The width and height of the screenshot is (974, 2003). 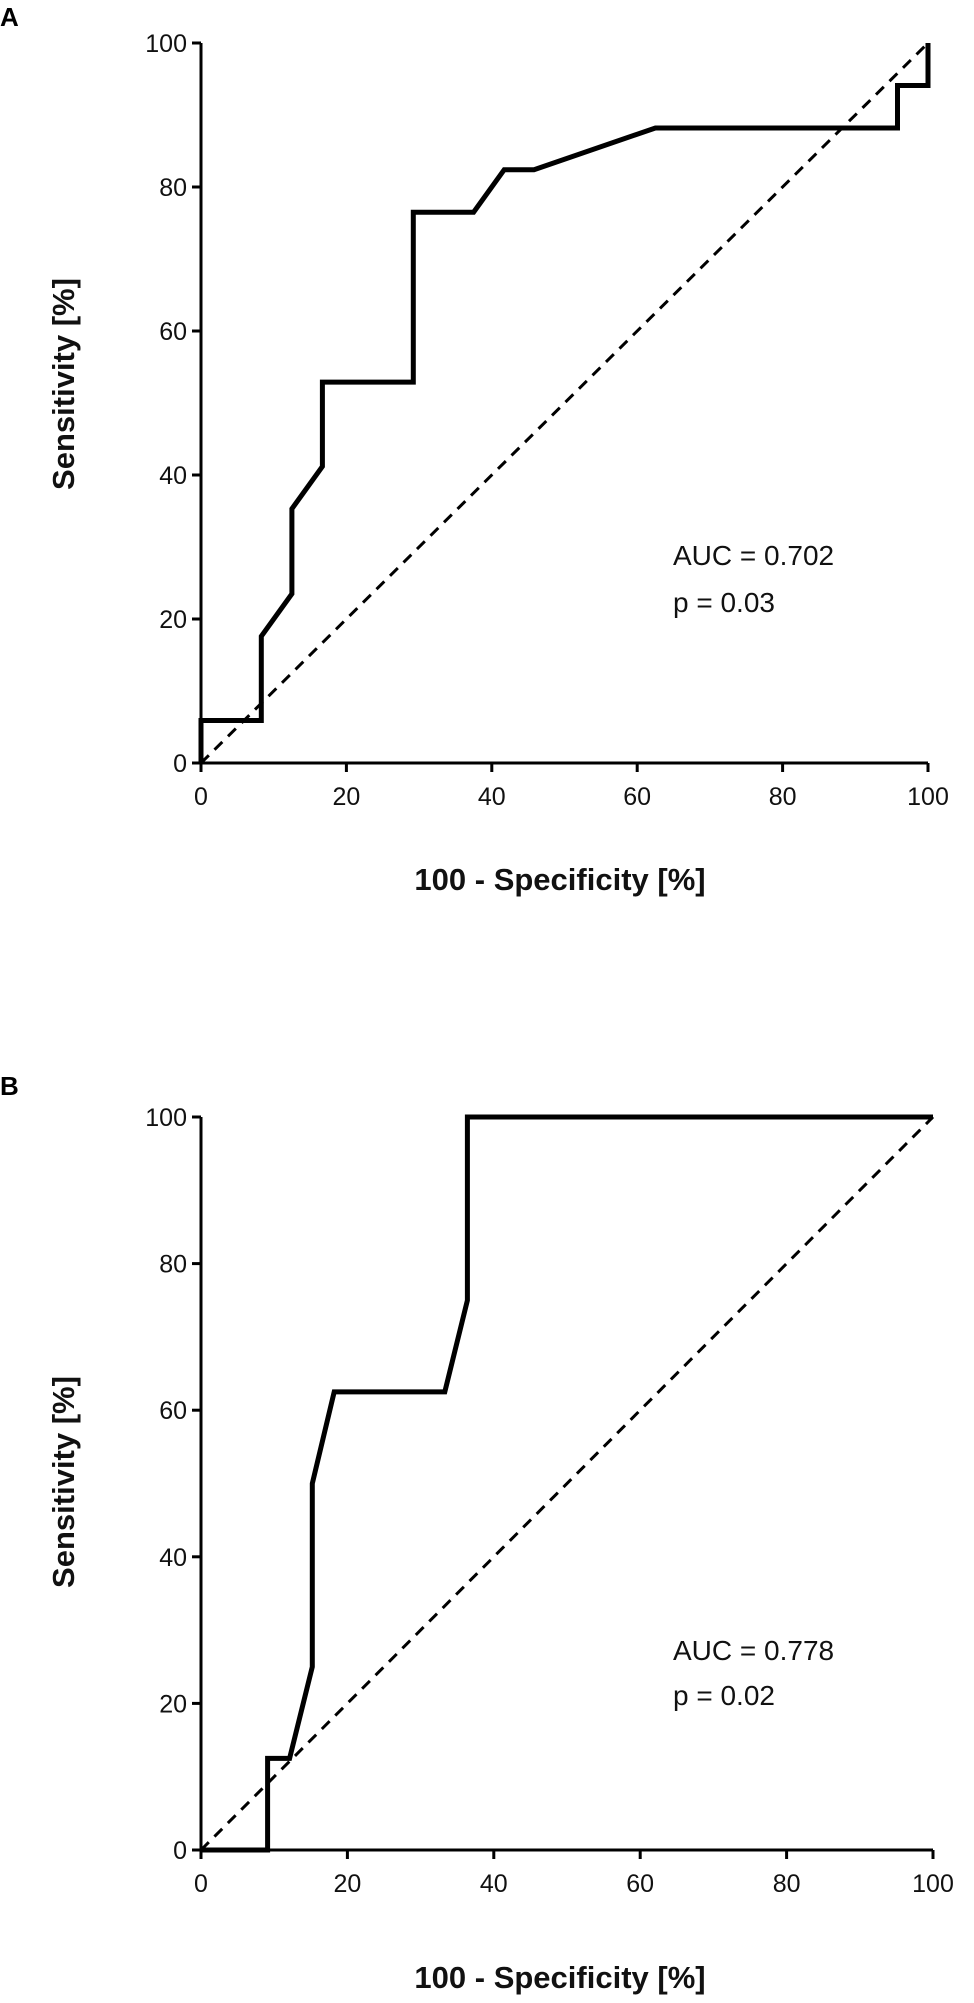 What do you see at coordinates (783, 797) in the screenshot?
I see `x-tick-label-a-4: 80` at bounding box center [783, 797].